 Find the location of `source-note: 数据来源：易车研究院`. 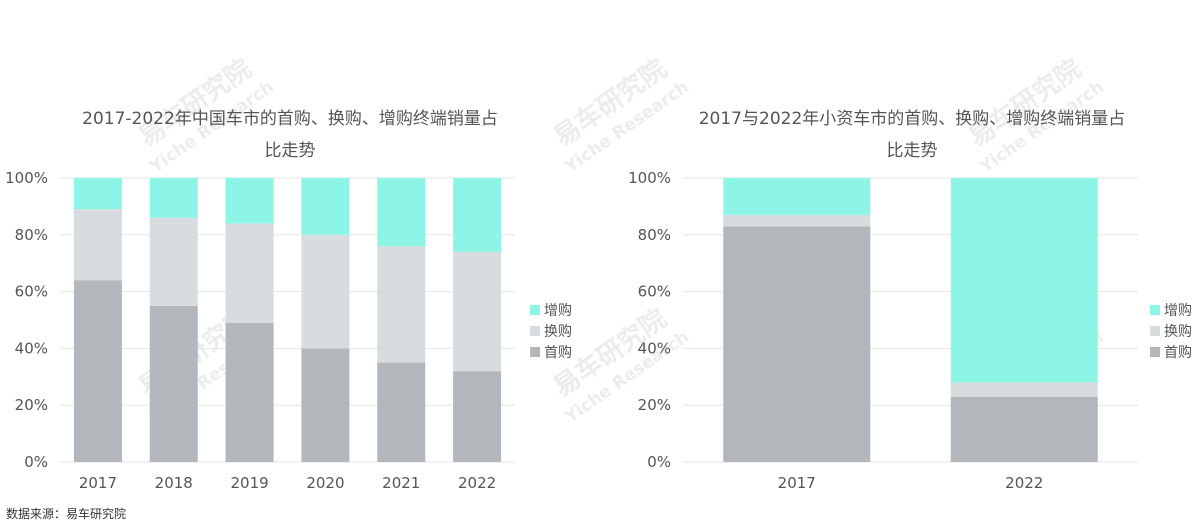

source-note: 数据来源：易车研究院 is located at coordinates (66, 514).